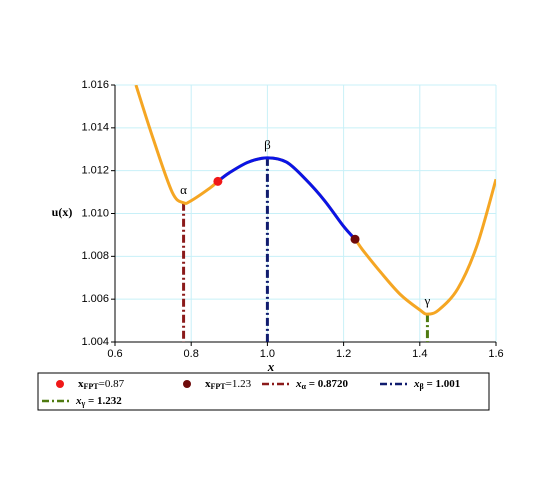 Image resolution: width=545 pixels, height=491 pixels. What do you see at coordinates (83, 403) in the screenshot?
I see `legend-sub: γ` at bounding box center [83, 403].